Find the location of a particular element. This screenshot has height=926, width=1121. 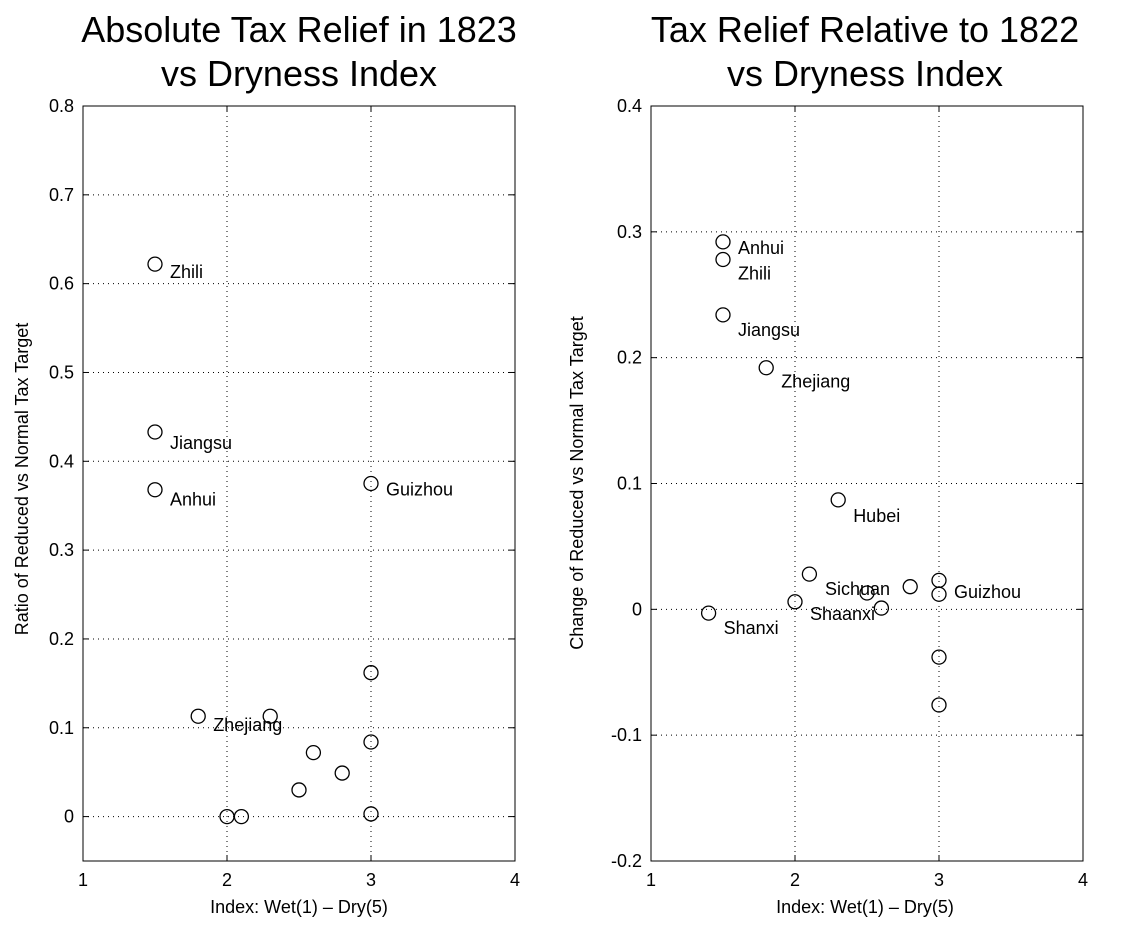

data-point-label: Sichuan is located at coordinates (857, 589).